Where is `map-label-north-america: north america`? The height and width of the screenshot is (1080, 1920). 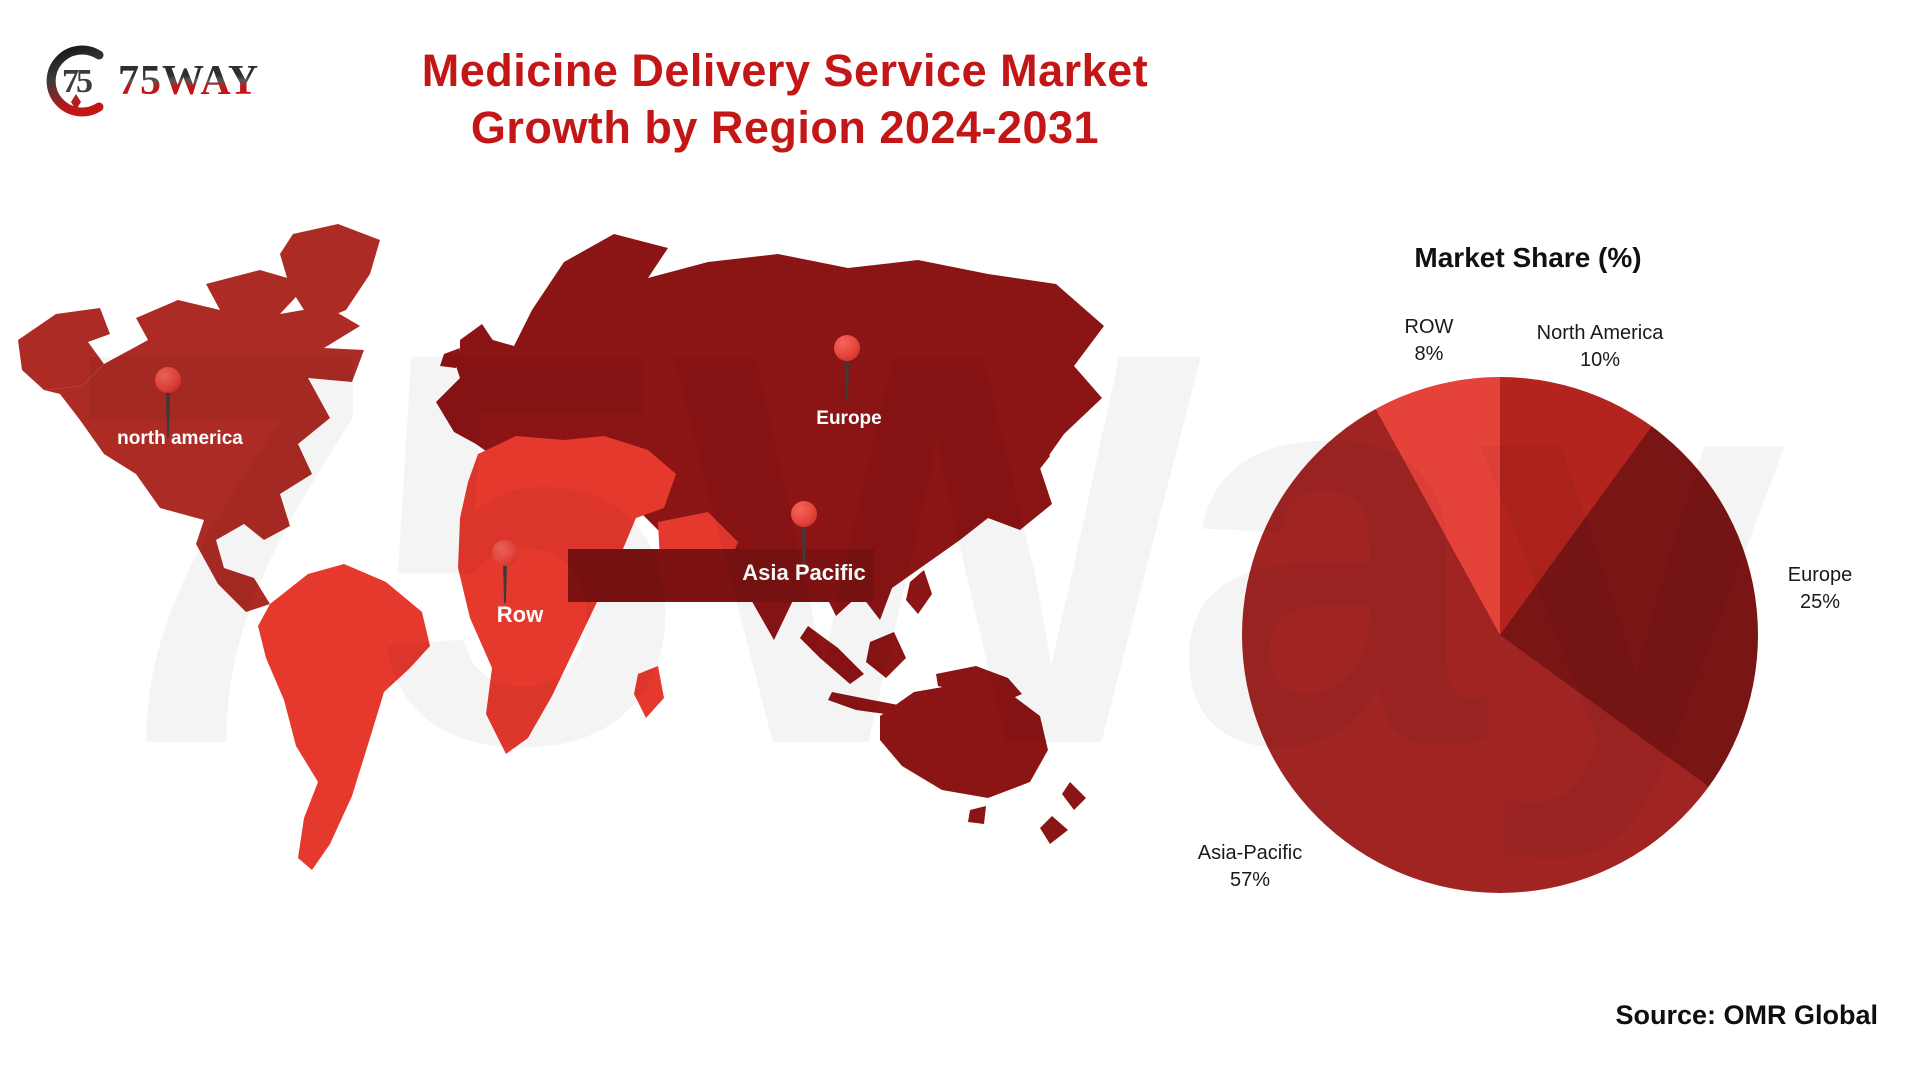 map-label-north-america: north america is located at coordinates (180, 438).